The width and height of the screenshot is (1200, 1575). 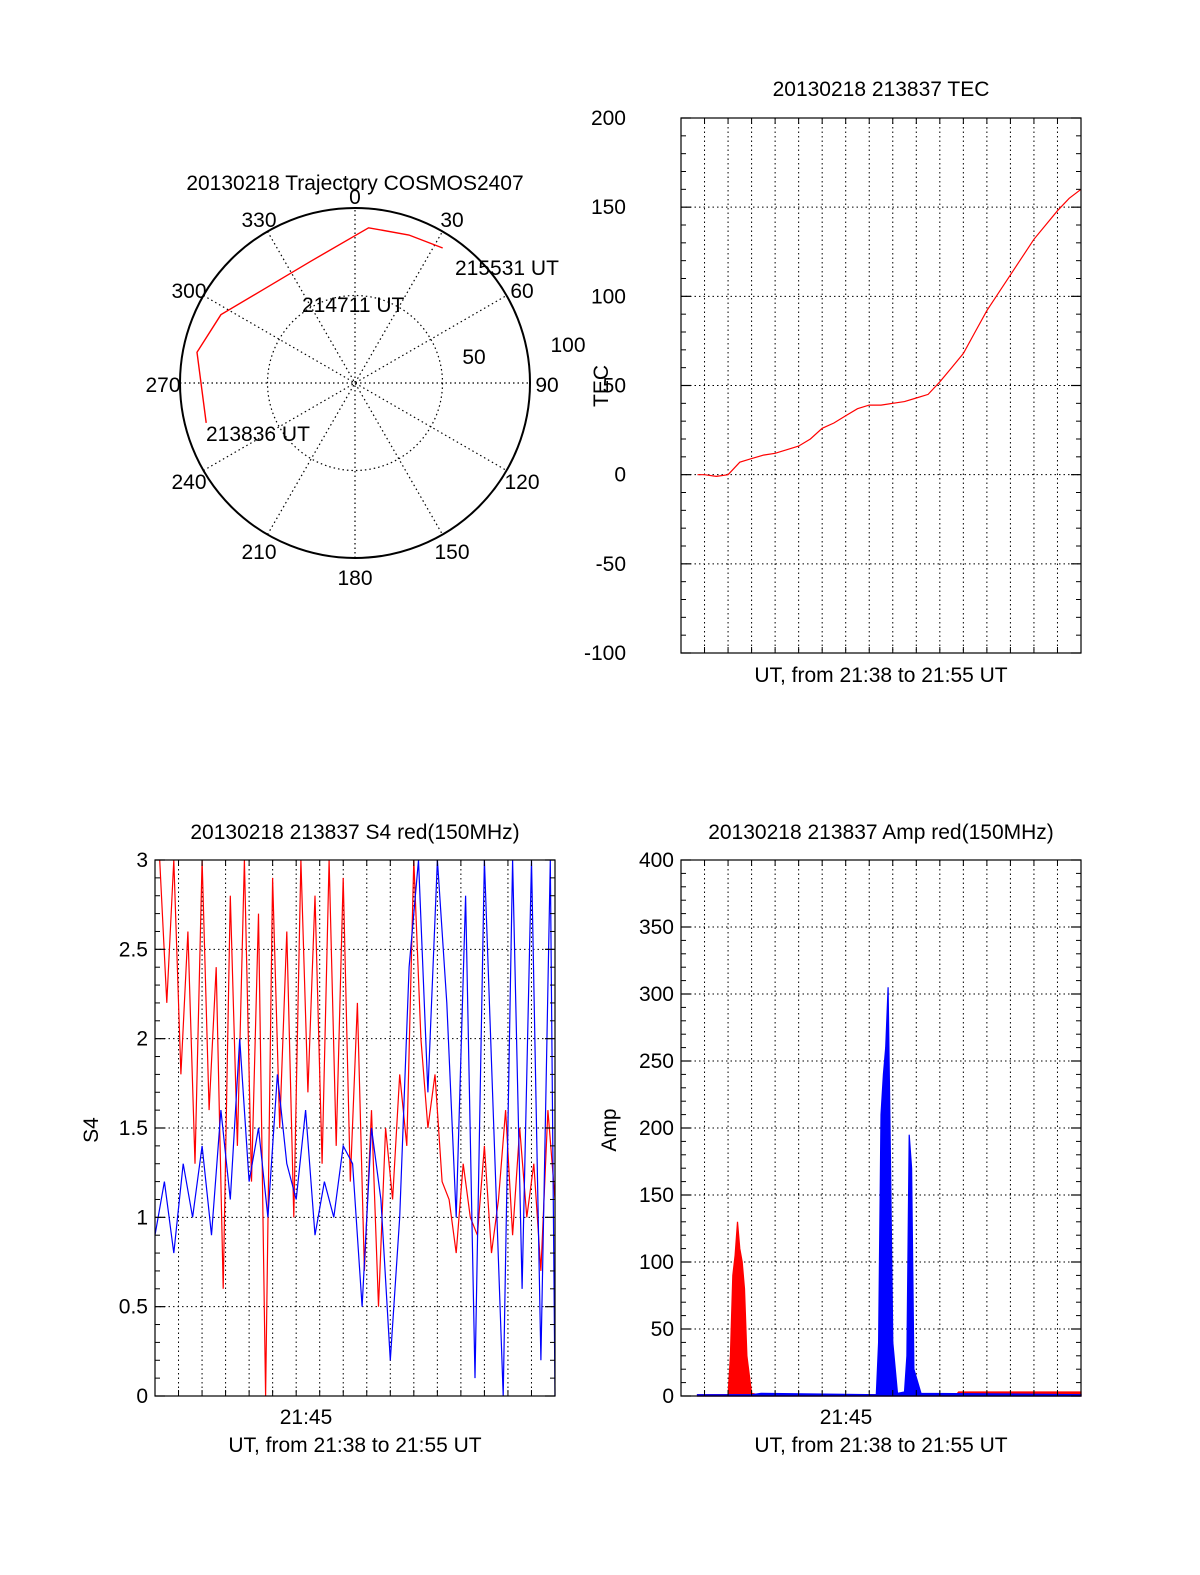 I want to click on polar-azimuth-label: 0, so click(x=355, y=197).